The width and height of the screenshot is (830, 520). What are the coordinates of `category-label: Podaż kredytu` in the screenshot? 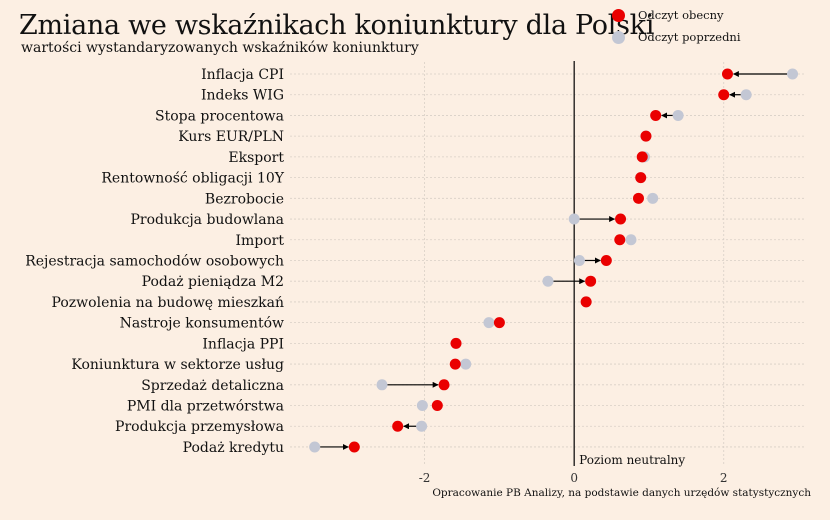 It's located at (233, 448).